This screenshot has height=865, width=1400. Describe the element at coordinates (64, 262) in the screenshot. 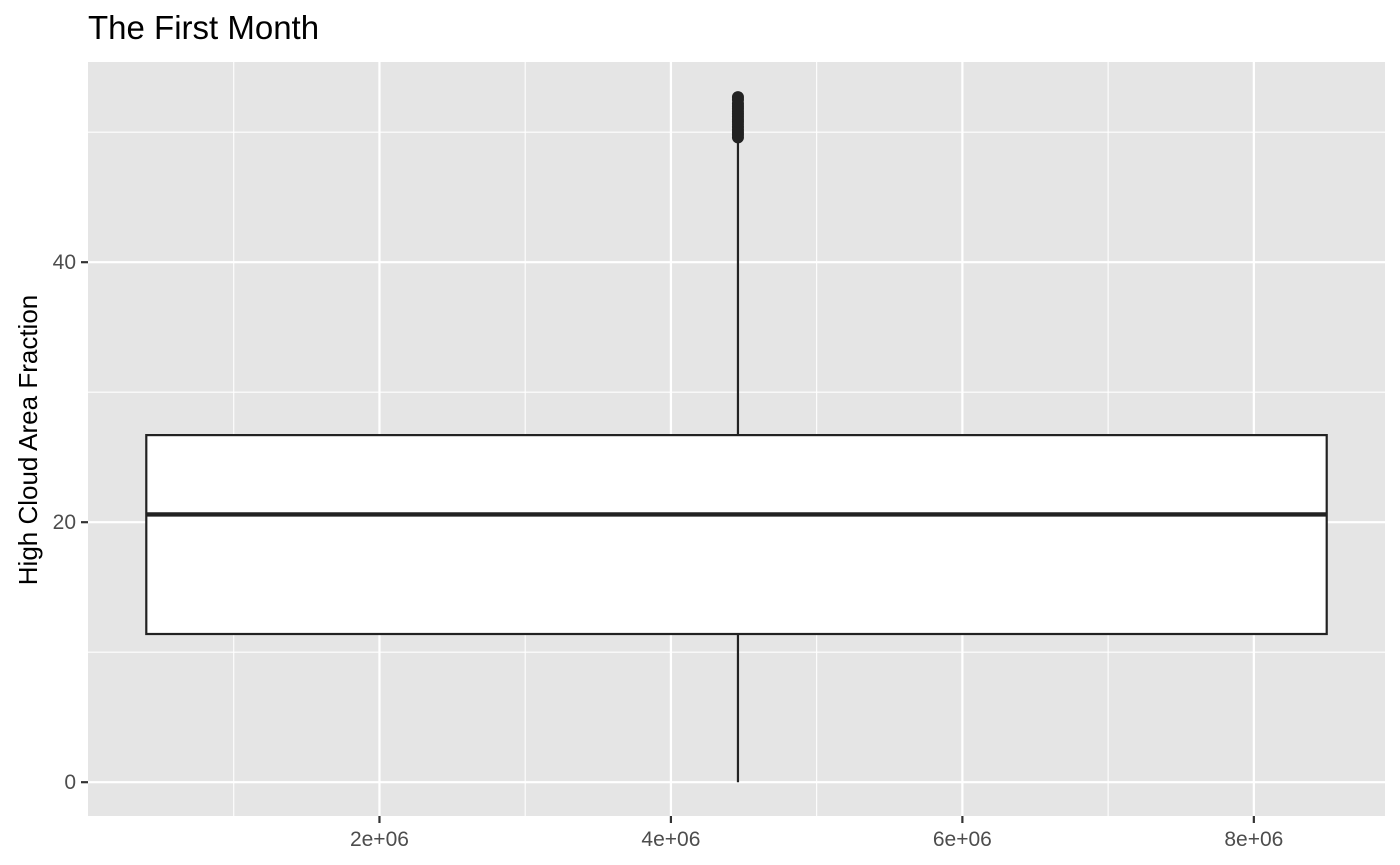

I see `y-tick-label: 40` at that location.